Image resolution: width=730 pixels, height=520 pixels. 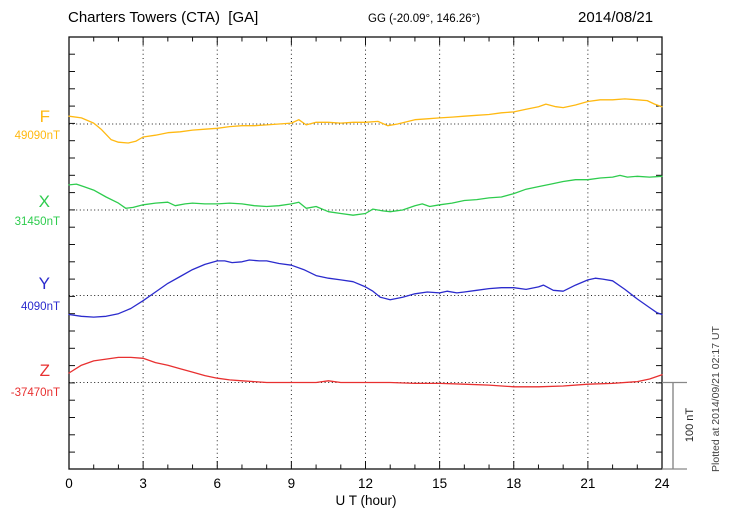 I want to click on series-label-Y: Y, so click(x=44, y=283).